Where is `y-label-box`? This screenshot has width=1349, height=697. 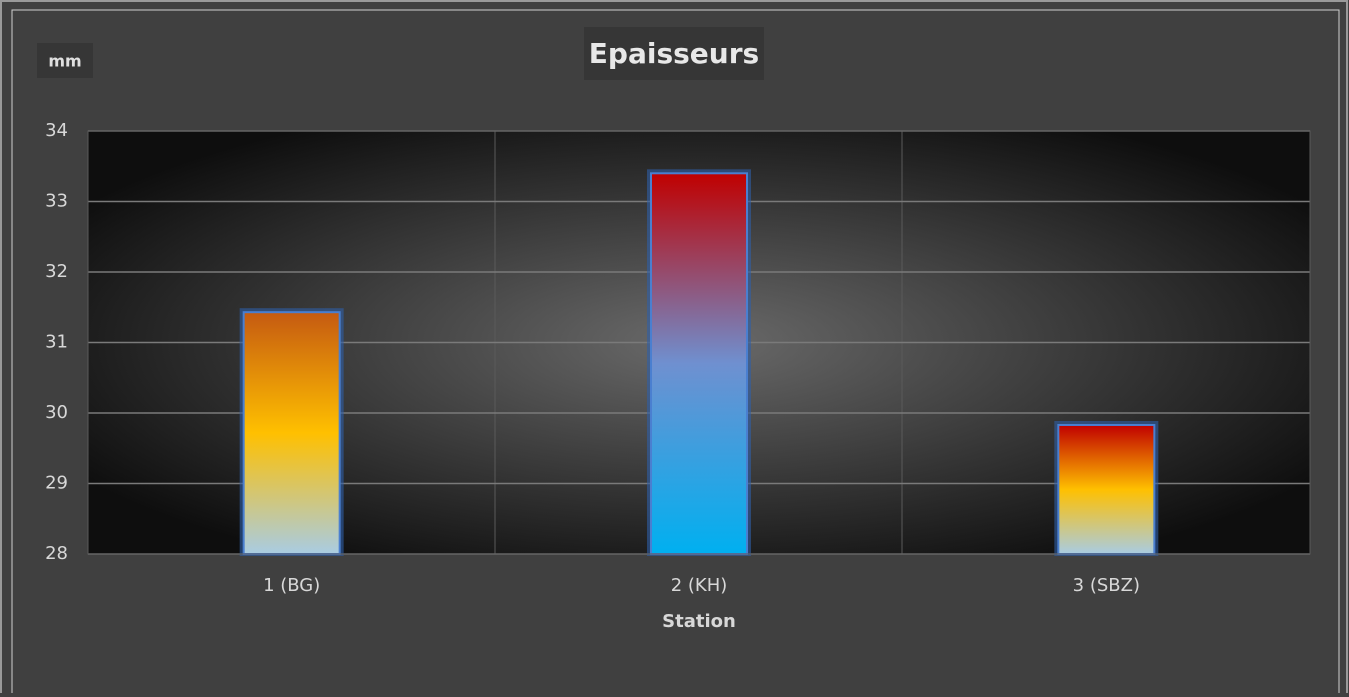
y-label-box is located at coordinates (65, 60).